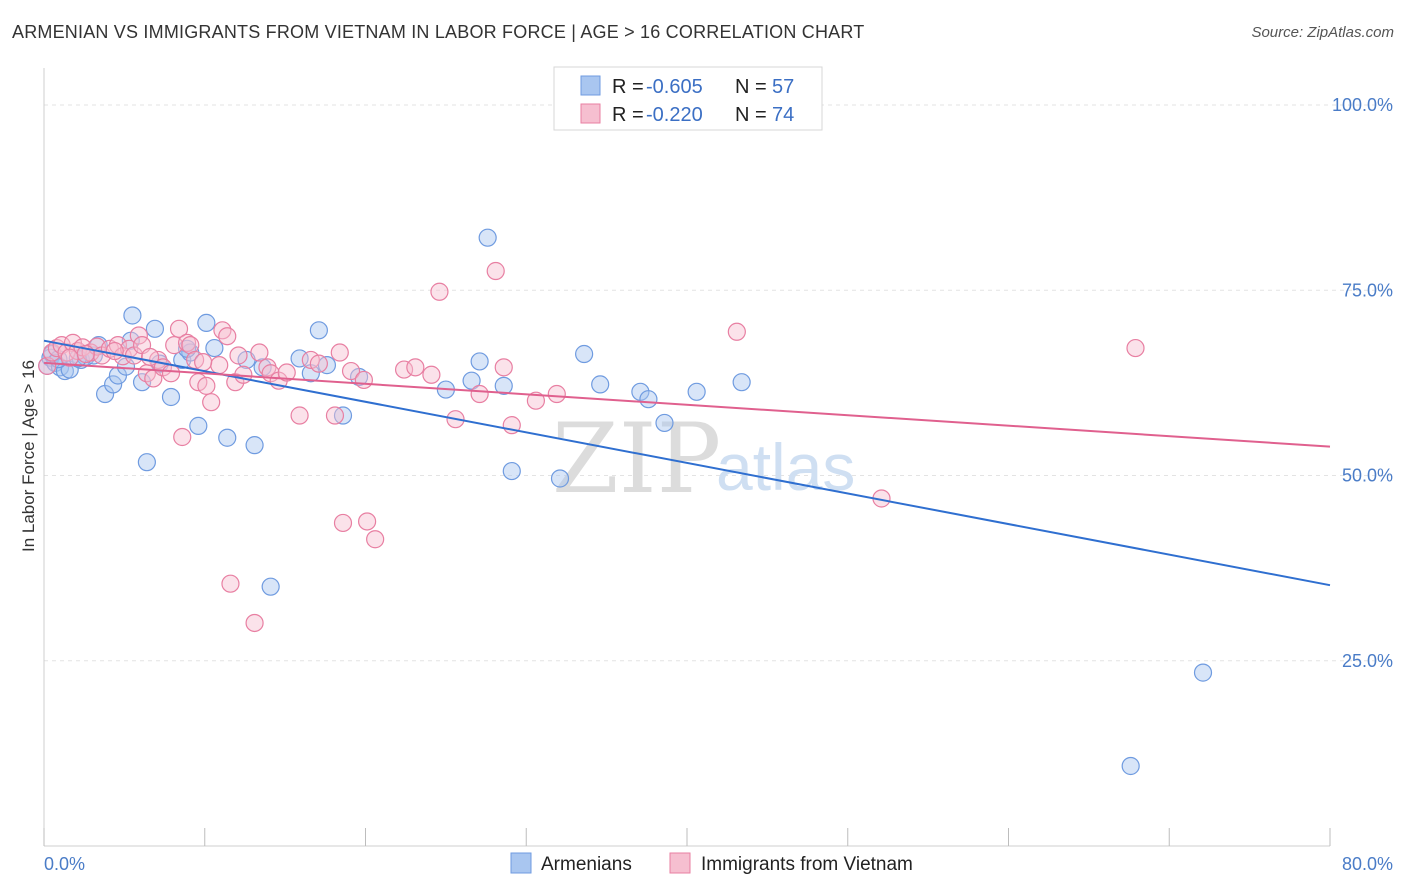  What do you see at coordinates (28, 456) in the screenshot?
I see `y-axis-label: In Labor Force | Age > 16` at bounding box center [28, 456].